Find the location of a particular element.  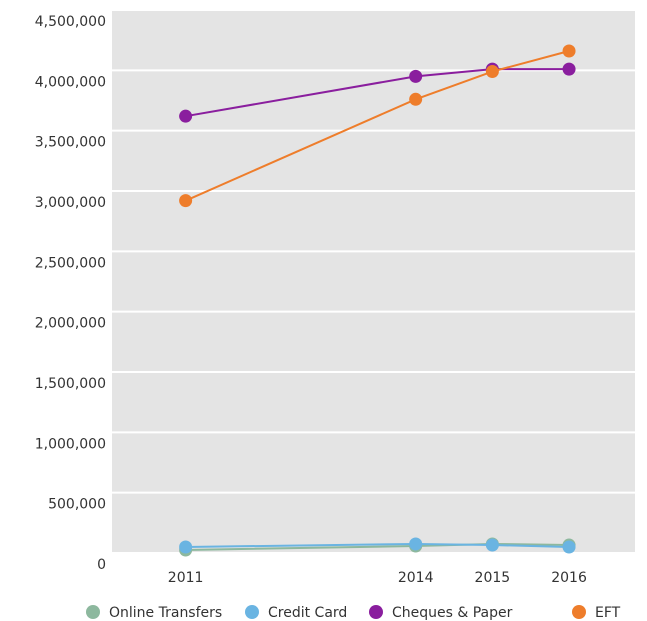

y-tick-label: 3,500,000 is located at coordinates (70, 143).